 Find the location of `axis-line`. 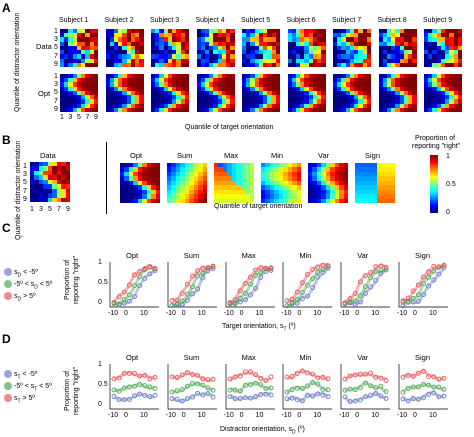

axis-line is located at coordinates (308, 285).